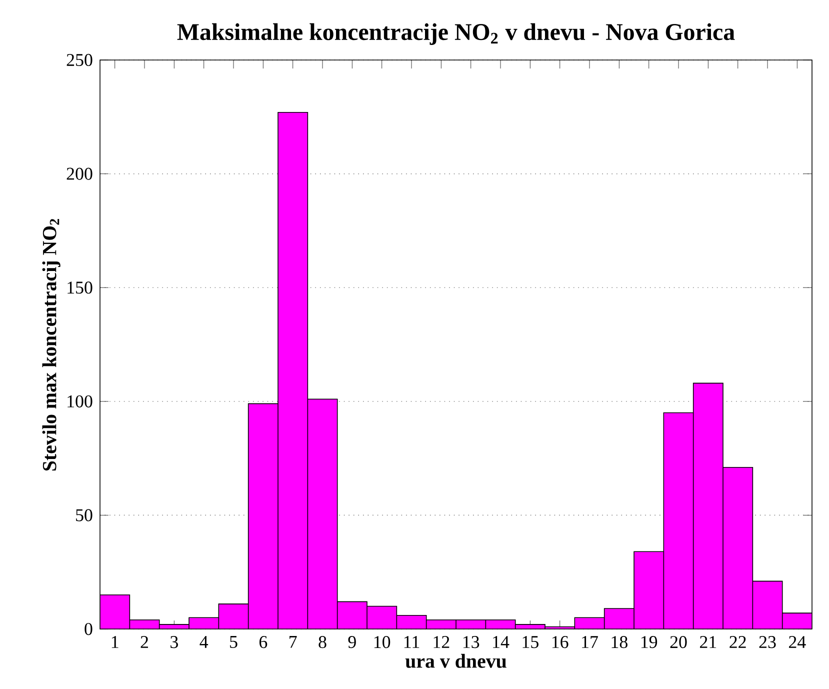 The height and width of the screenshot is (689, 829). I want to click on y-axis-title: Stevilo max koncentracij NO$_{2}$, so click(51, 344).